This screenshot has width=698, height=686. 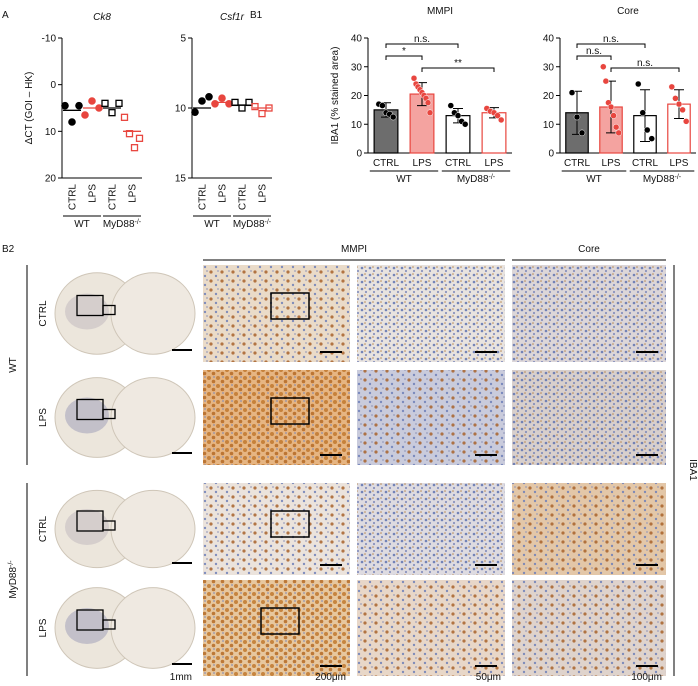 What do you see at coordinates (646, 677) in the screenshot?
I see `scale-bar-label: 100μm` at bounding box center [646, 677].